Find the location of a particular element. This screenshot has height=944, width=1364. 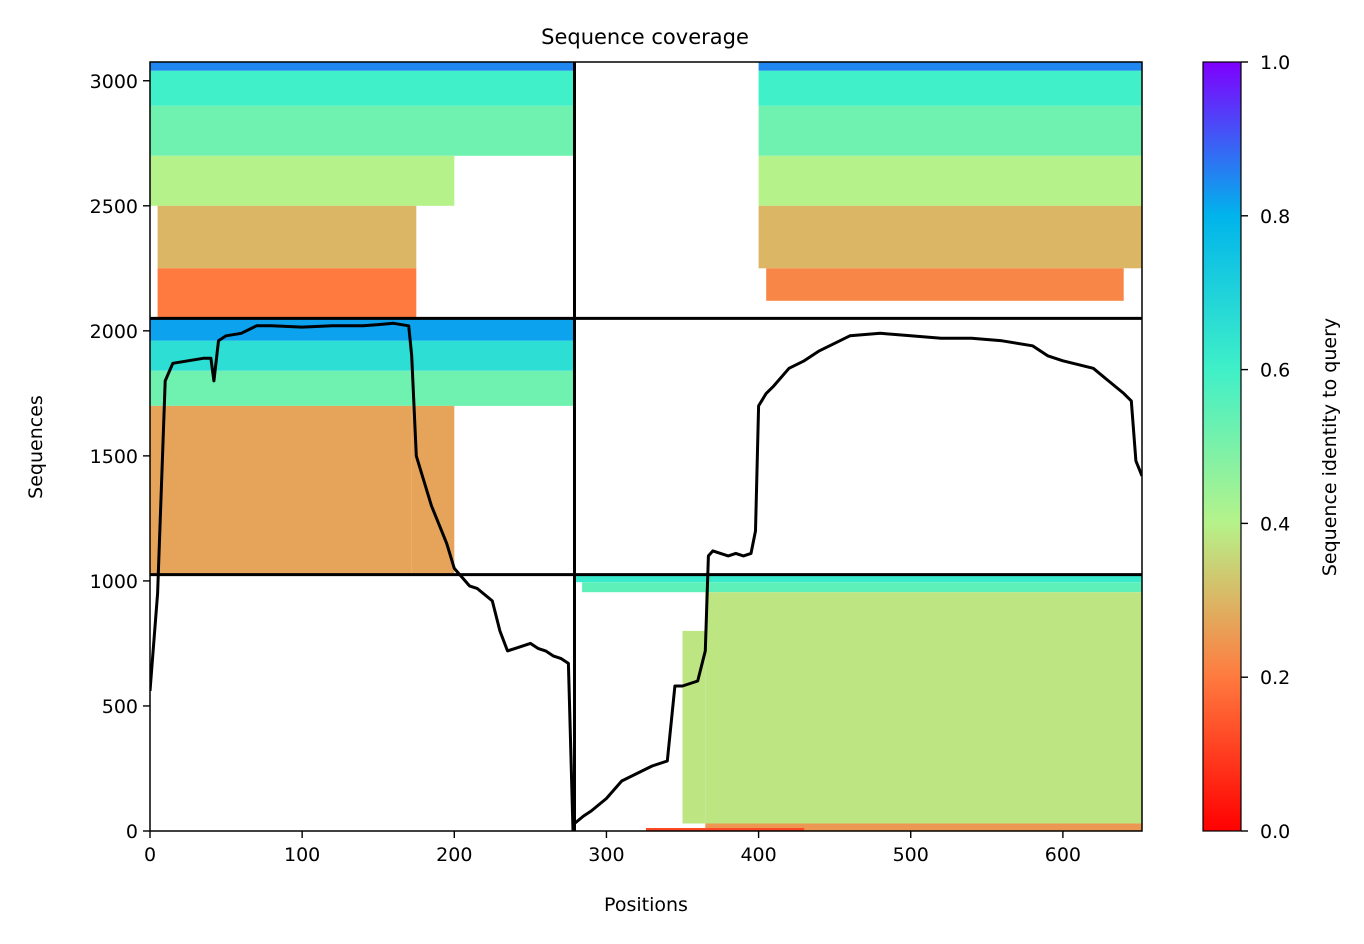

colorbar-label: Sequence identity to query is located at coordinates (1330, 447).